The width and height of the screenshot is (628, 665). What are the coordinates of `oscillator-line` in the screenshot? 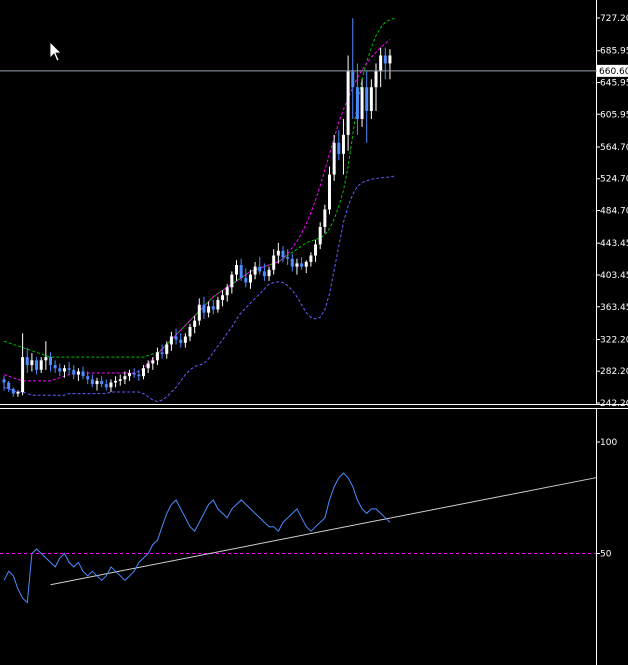 It's located at (197, 538).